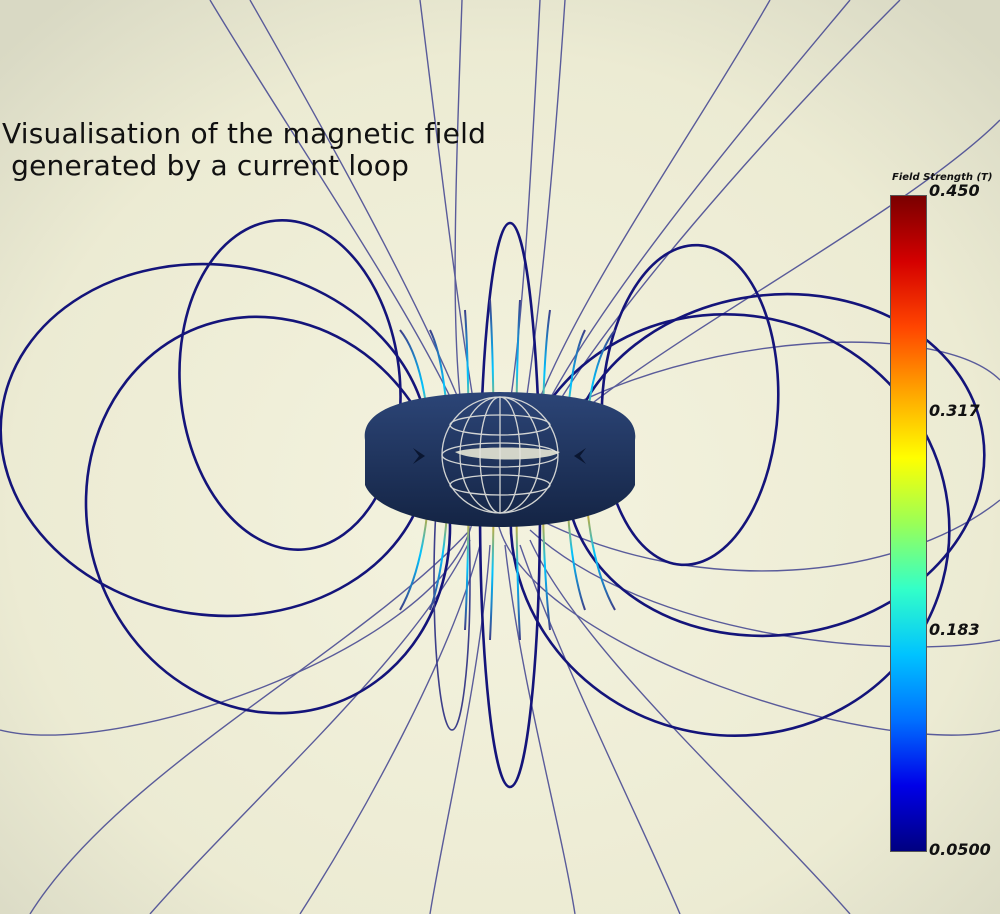 Image resolution: width=1000 pixels, height=914 pixels. I want to click on field-strength-colorbar, so click(908, 523).